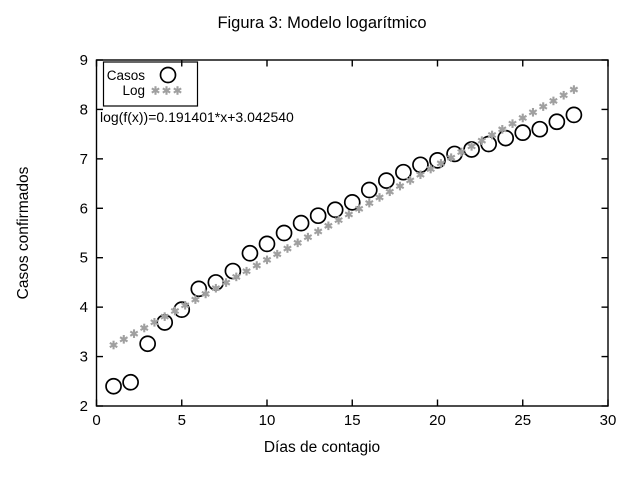 The image size is (640, 480). What do you see at coordinates (84, 208) in the screenshot?
I see `y-tick-label: 6` at bounding box center [84, 208].